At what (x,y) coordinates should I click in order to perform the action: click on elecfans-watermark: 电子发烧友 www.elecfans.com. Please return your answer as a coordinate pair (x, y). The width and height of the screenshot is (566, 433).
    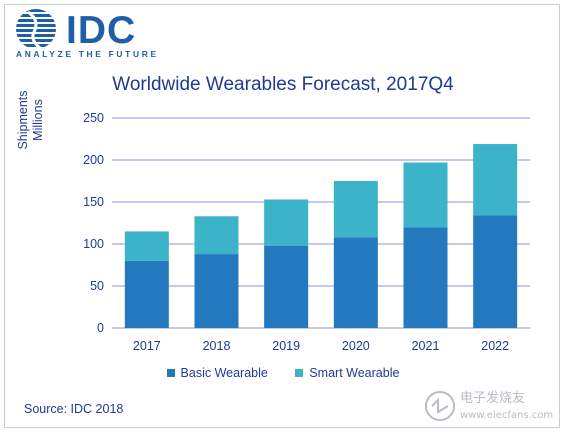
    Looking at the image, I should click on (489, 405).